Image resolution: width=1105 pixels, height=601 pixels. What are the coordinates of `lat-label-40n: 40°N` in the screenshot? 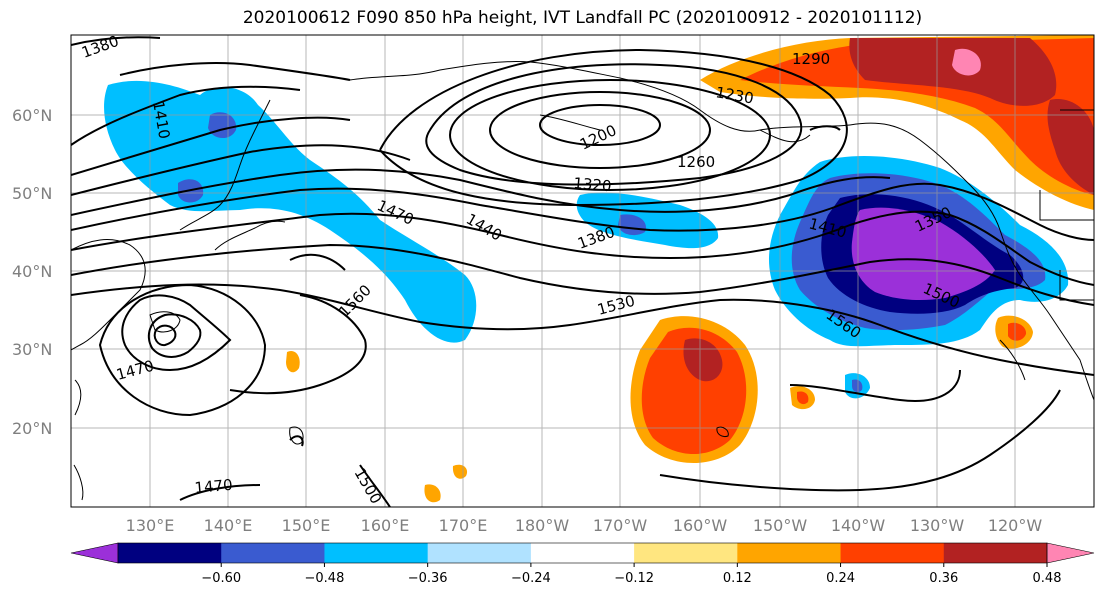 It's located at (32, 271).